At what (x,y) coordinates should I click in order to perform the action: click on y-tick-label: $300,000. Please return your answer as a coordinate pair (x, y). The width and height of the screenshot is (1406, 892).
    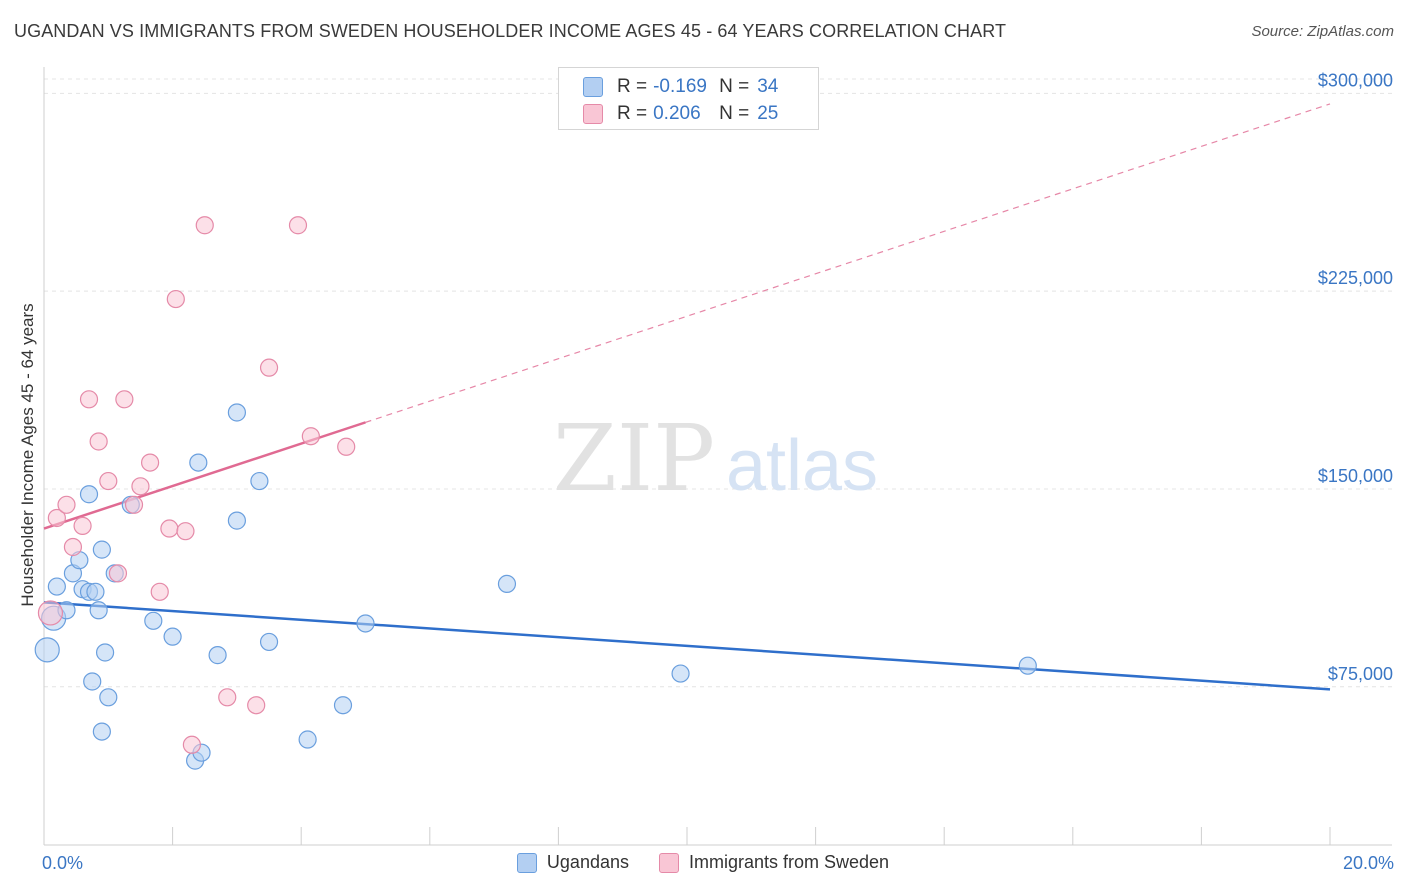
    Looking at the image, I should click on (1355, 80).